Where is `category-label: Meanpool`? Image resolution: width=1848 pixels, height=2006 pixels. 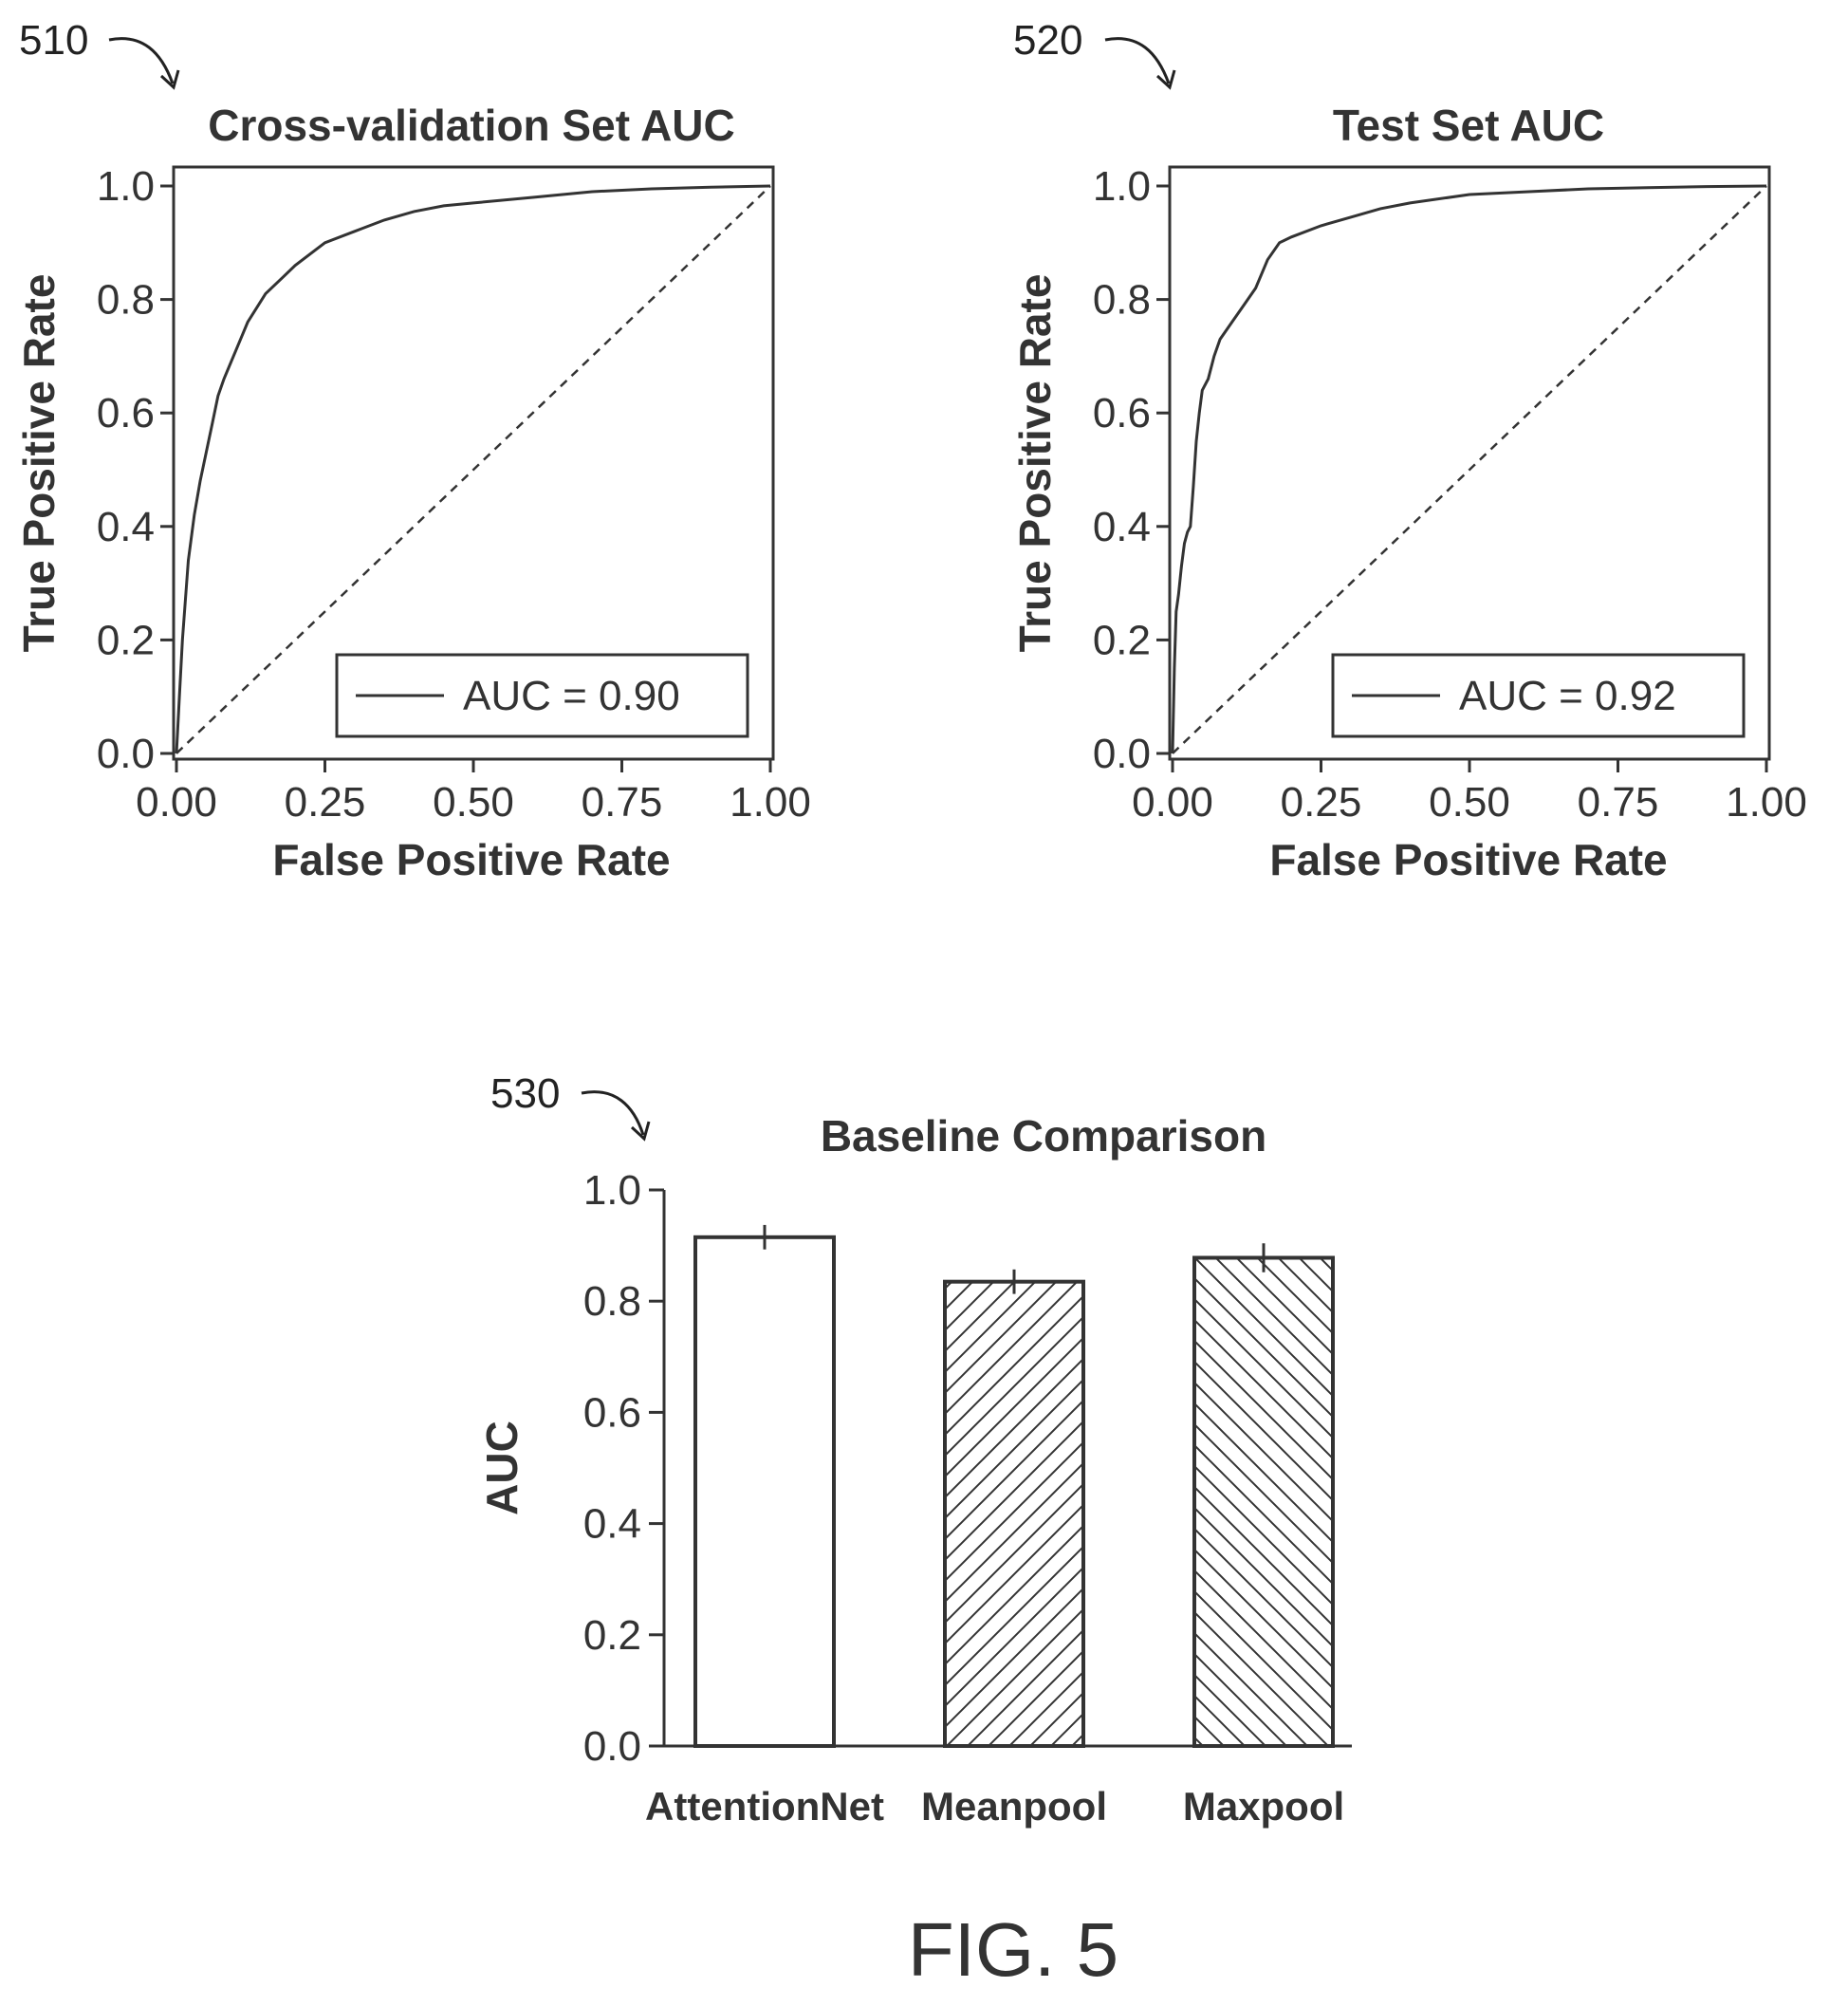 category-label: Meanpool is located at coordinates (1014, 1806).